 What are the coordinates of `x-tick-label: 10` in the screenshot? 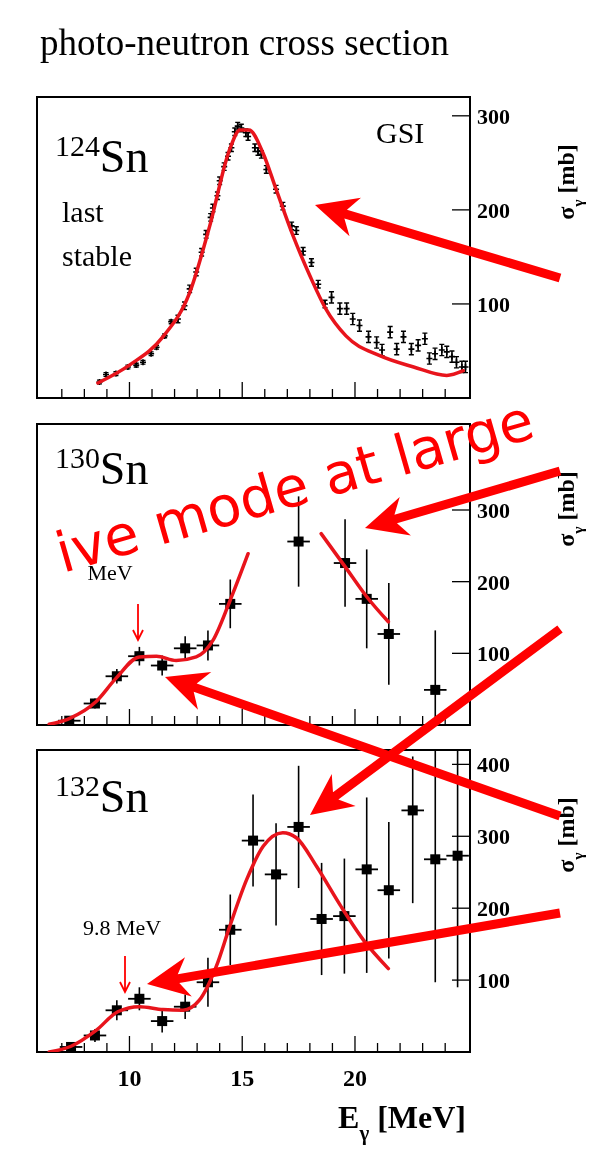 It's located at (129, 1078).